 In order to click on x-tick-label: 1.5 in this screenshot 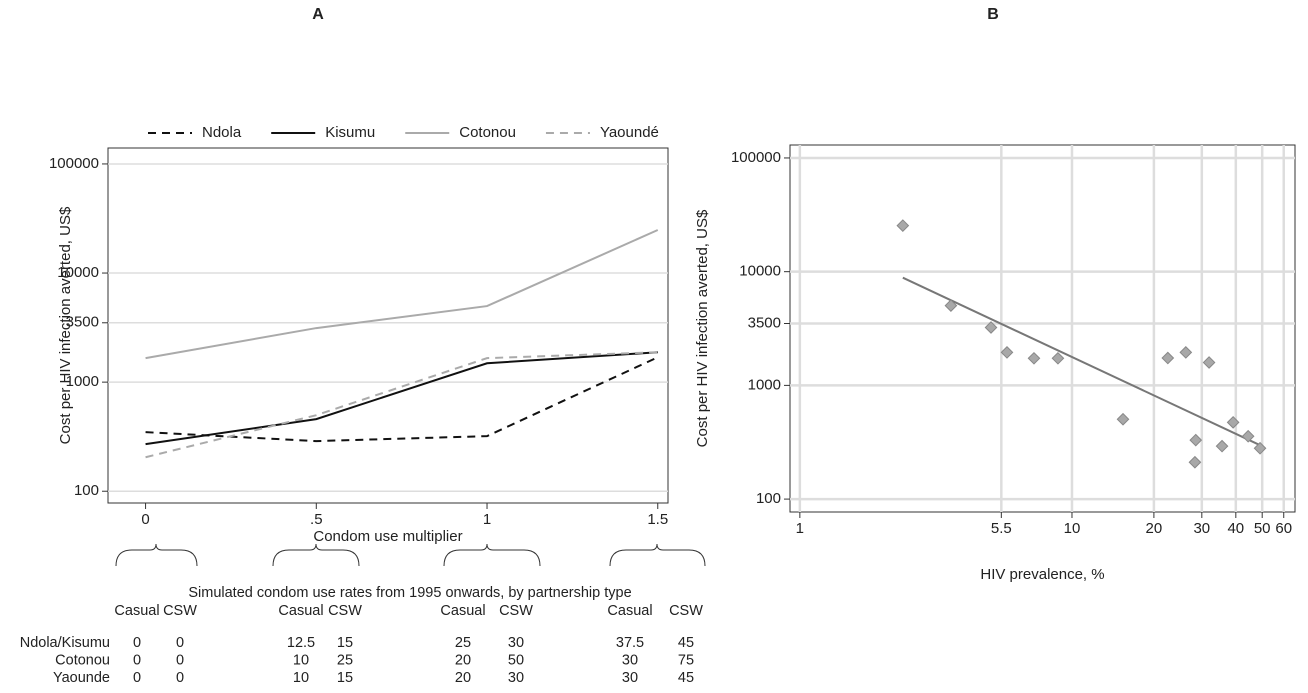, I will do `click(657, 519)`.